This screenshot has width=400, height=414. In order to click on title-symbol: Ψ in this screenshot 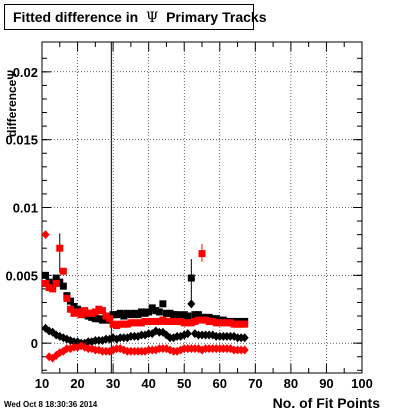, I will do `click(152, 18)`.